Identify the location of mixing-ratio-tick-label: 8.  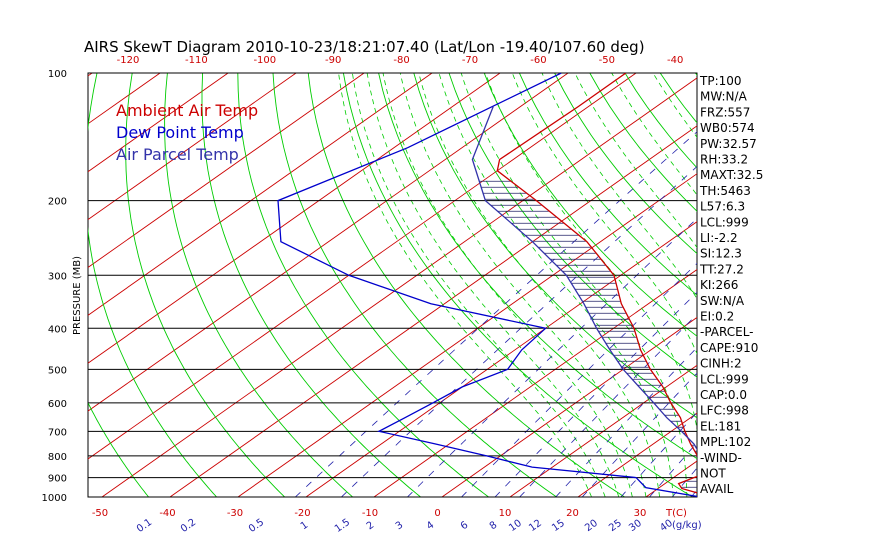
(494, 526).